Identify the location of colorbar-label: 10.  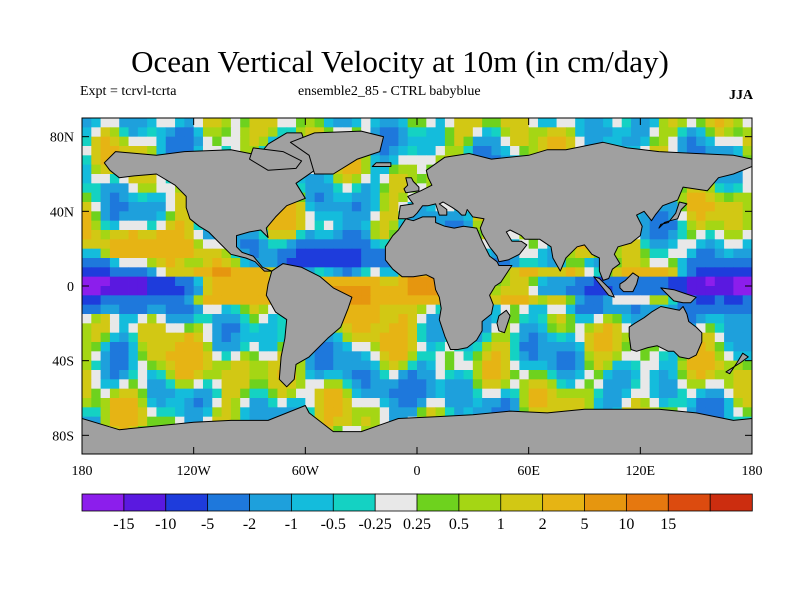
(626, 524).